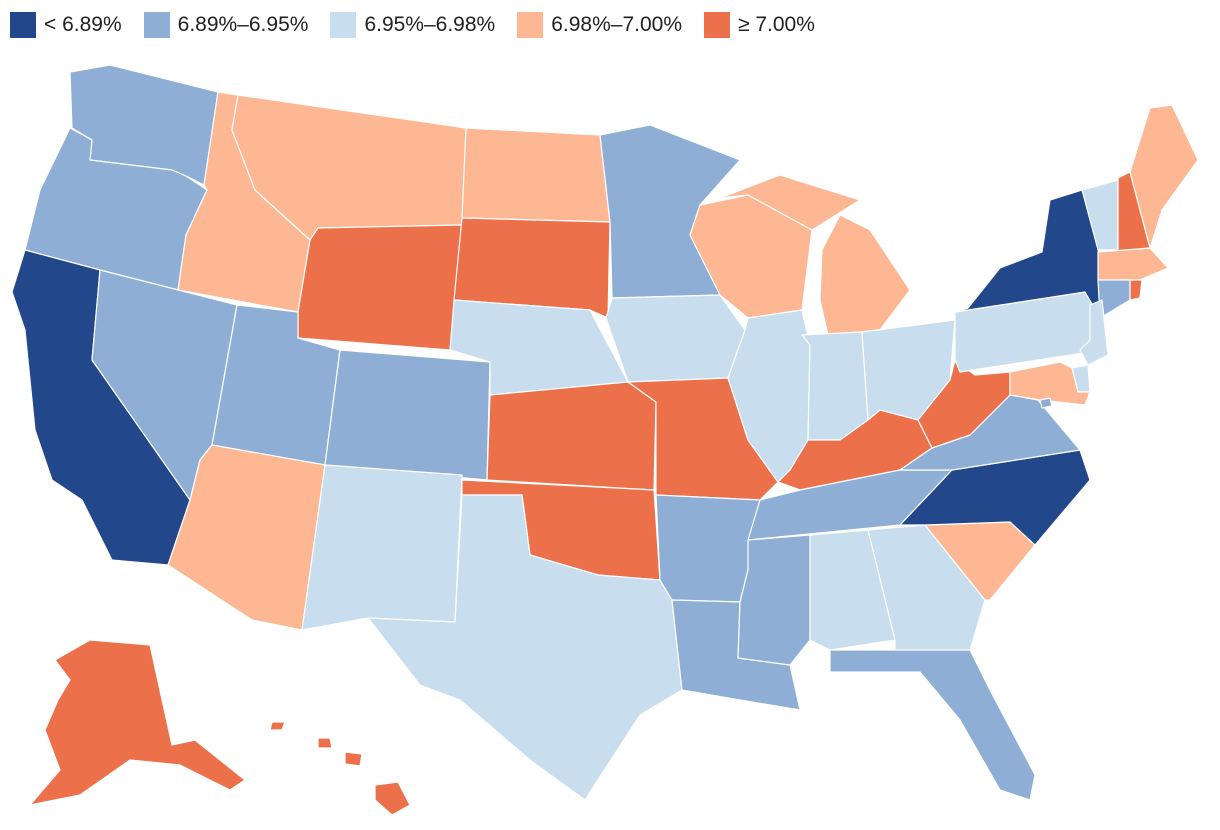  Describe the element at coordinates (1050, 383) in the screenshot. I see `state-MD` at that location.